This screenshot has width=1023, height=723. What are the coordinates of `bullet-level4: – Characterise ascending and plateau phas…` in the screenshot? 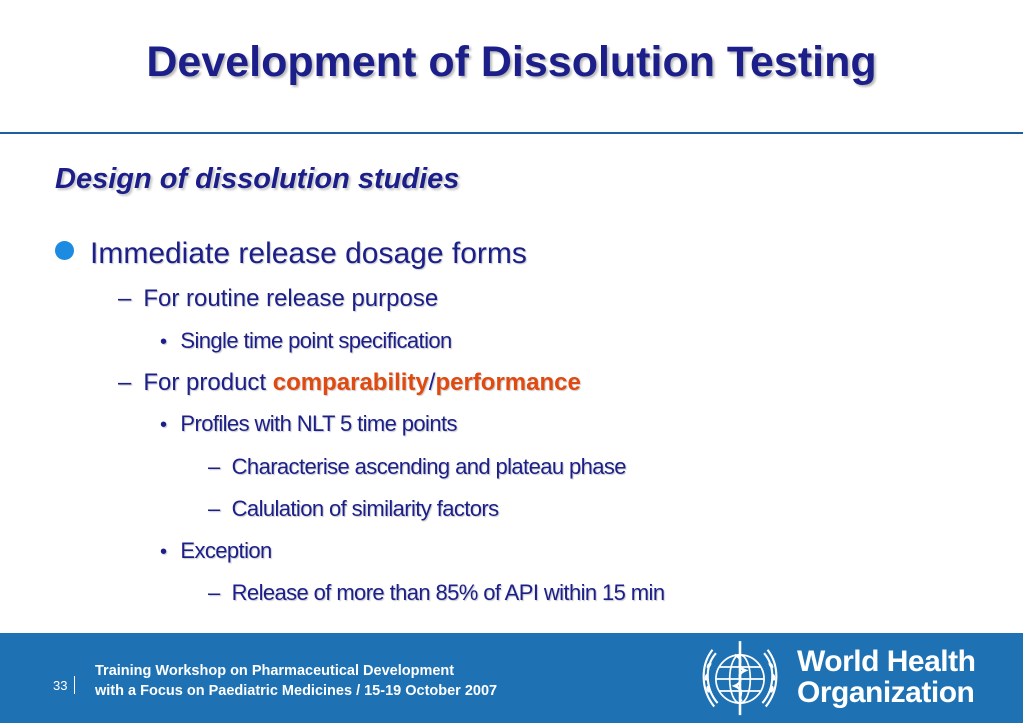 It's located at (417, 467).